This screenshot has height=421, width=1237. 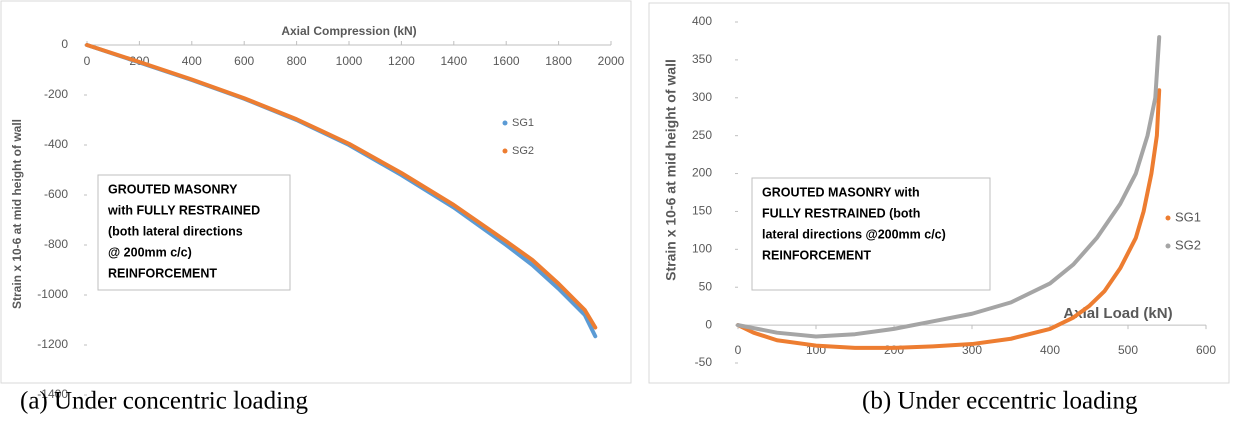 I want to click on y-tick-label: -1000, so click(x=52, y=294).